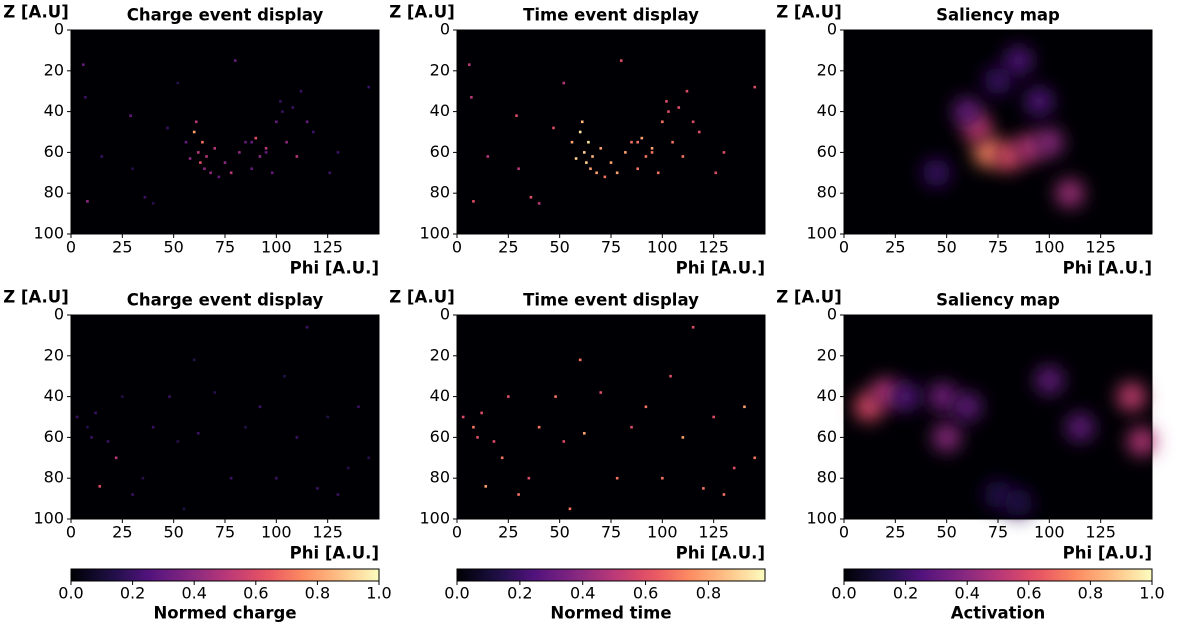  Describe the element at coordinates (317, 593) in the screenshot. I see `colorbar-tick-label: 0.8` at that location.